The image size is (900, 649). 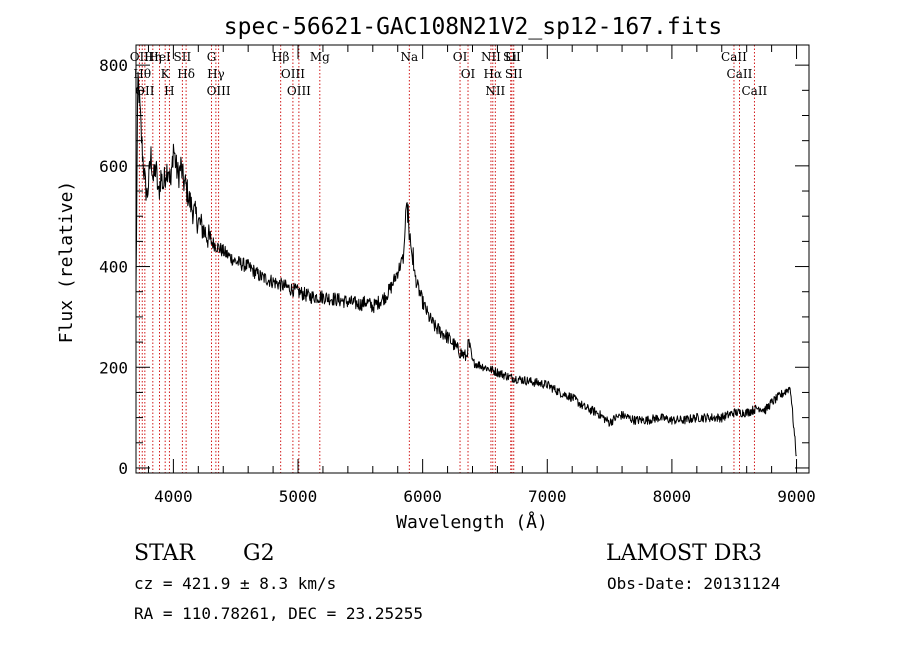 I want to click on marker-label-15: Mg, so click(x=320, y=57).